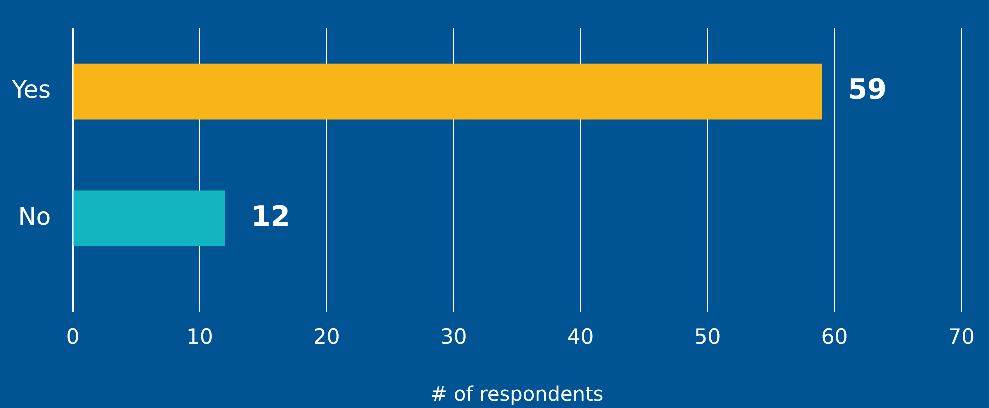  What do you see at coordinates (454, 337) in the screenshot?
I see `x-tick-label: 30` at bounding box center [454, 337].